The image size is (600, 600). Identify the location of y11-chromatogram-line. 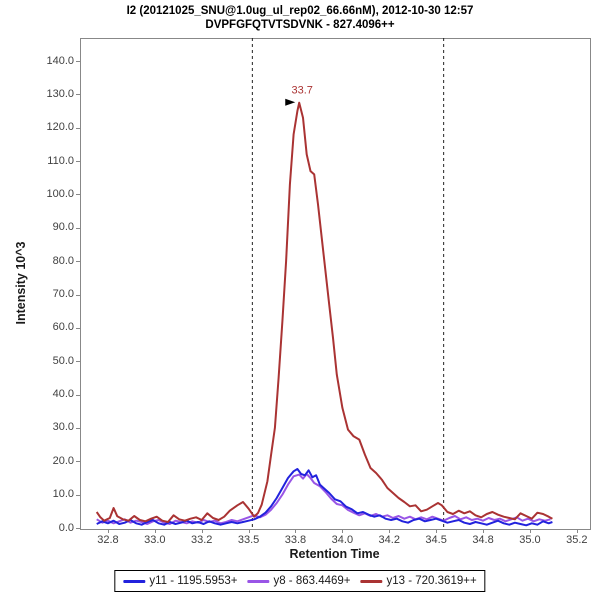
(324, 497).